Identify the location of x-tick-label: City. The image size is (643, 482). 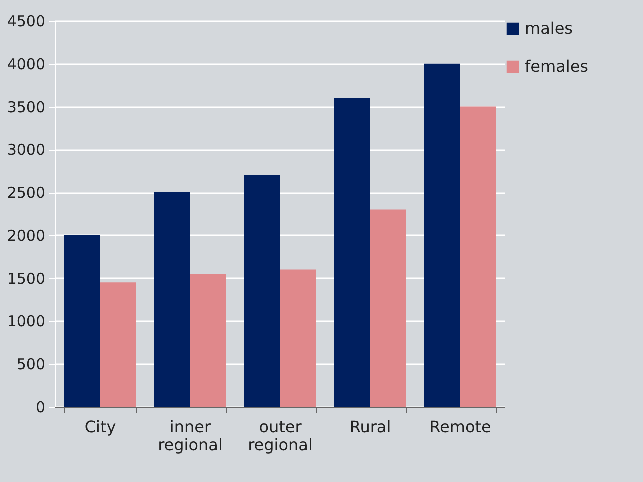
(100, 427).